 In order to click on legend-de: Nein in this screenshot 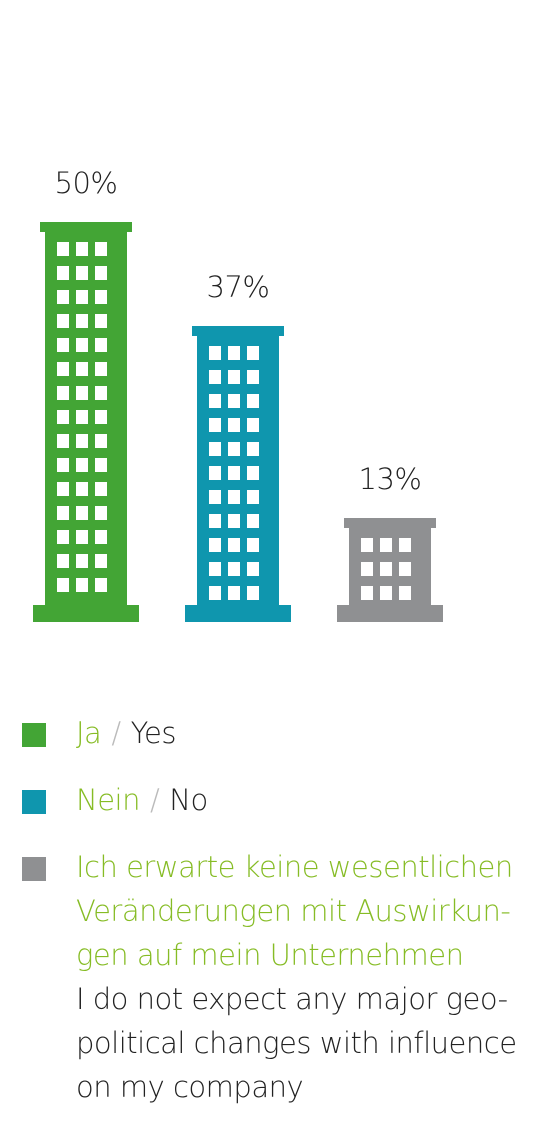, I will do `click(108, 800)`.